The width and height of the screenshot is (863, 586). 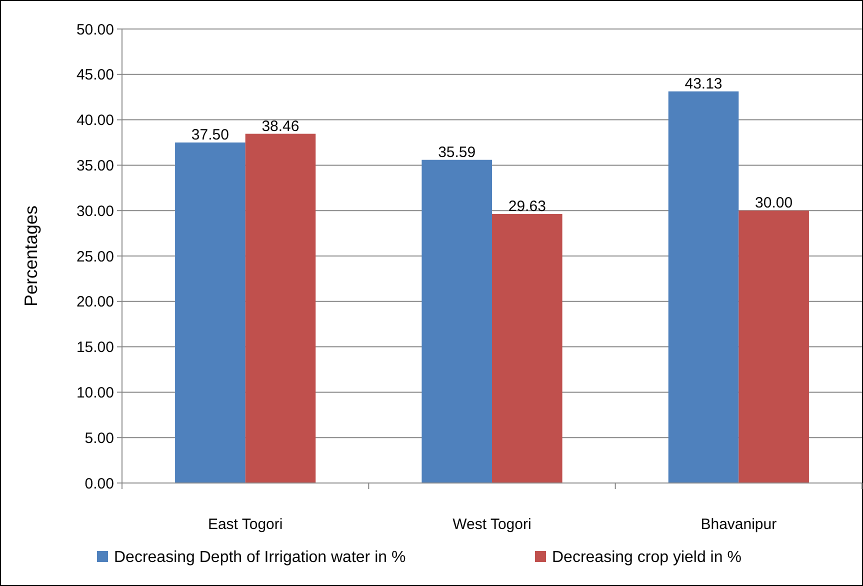 What do you see at coordinates (99, 483) in the screenshot?
I see `y-tick-label: 0.00` at bounding box center [99, 483].